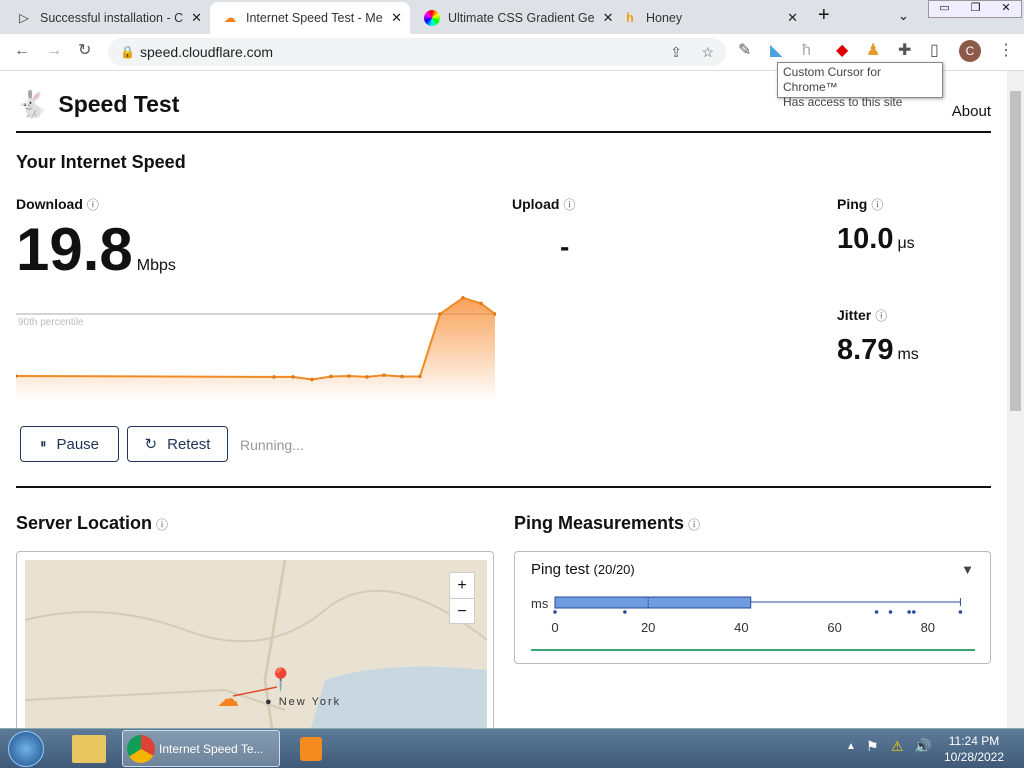 The height and width of the screenshot is (768, 1024). Describe the element at coordinates (281, 679) in the screenshot. I see `location-pin-icon: 📍` at that location.